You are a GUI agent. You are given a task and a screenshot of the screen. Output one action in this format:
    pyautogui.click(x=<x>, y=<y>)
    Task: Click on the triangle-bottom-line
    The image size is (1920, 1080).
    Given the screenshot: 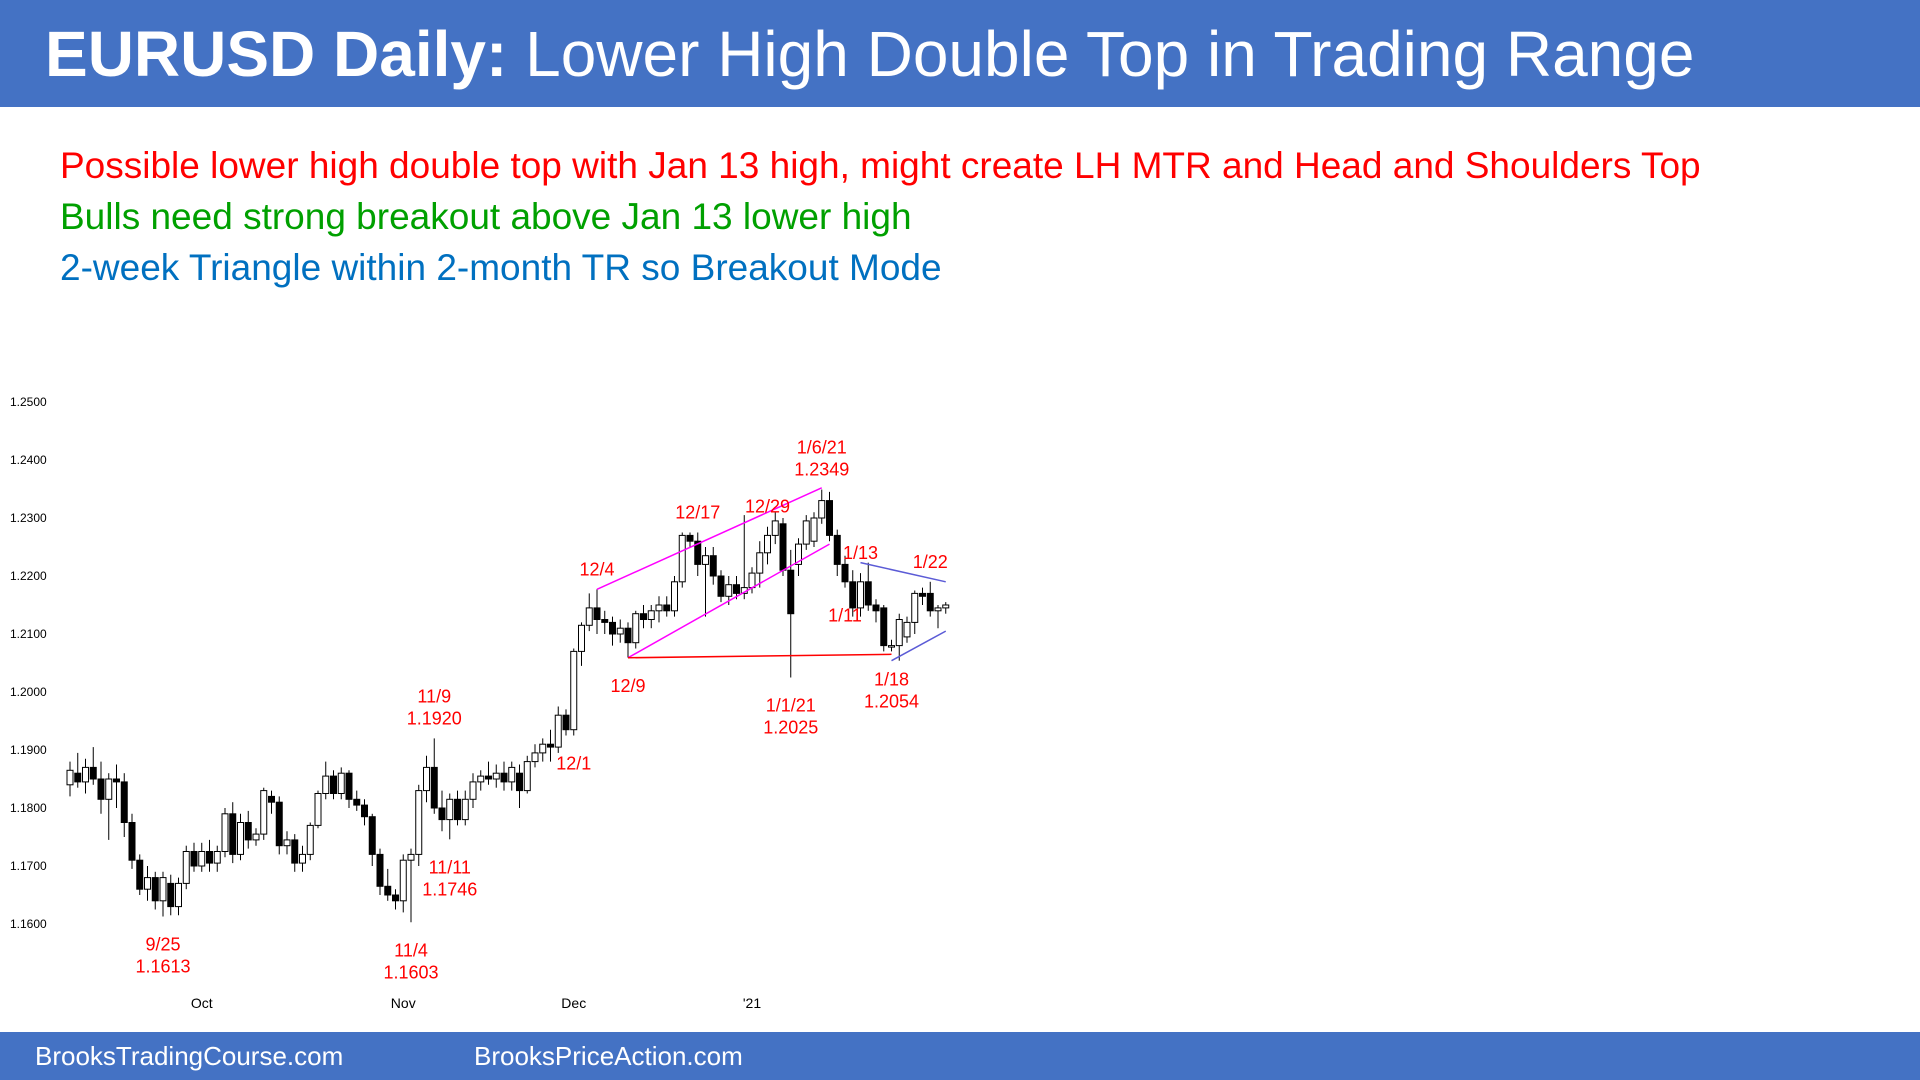 What is the action you would take?
    pyautogui.click(x=919, y=646)
    